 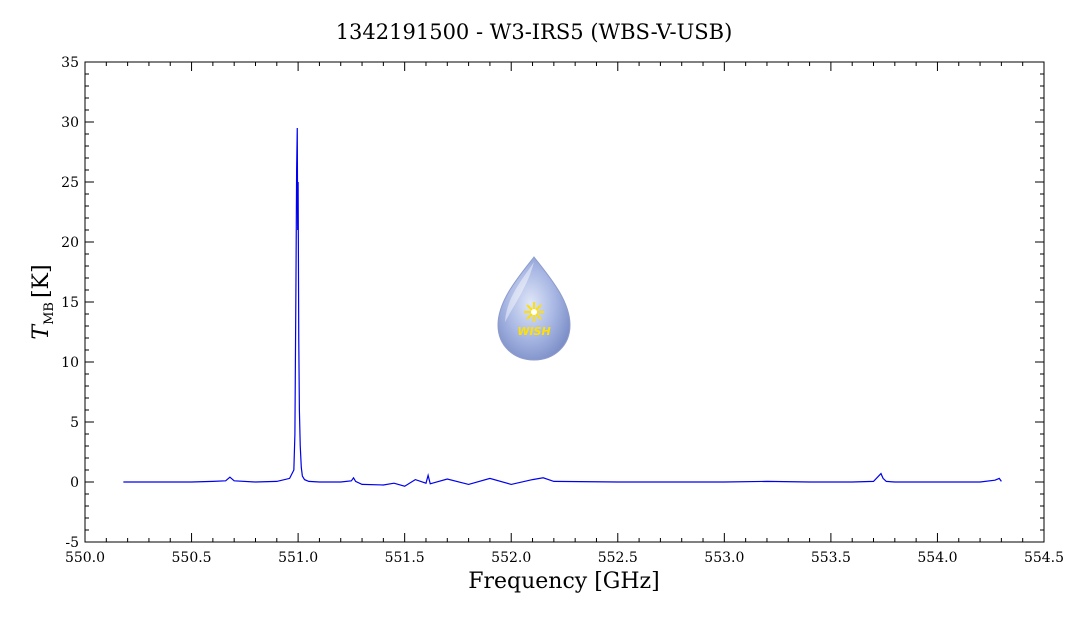 What do you see at coordinates (70, 363) in the screenshot?
I see `y-tick-label: 10` at bounding box center [70, 363].